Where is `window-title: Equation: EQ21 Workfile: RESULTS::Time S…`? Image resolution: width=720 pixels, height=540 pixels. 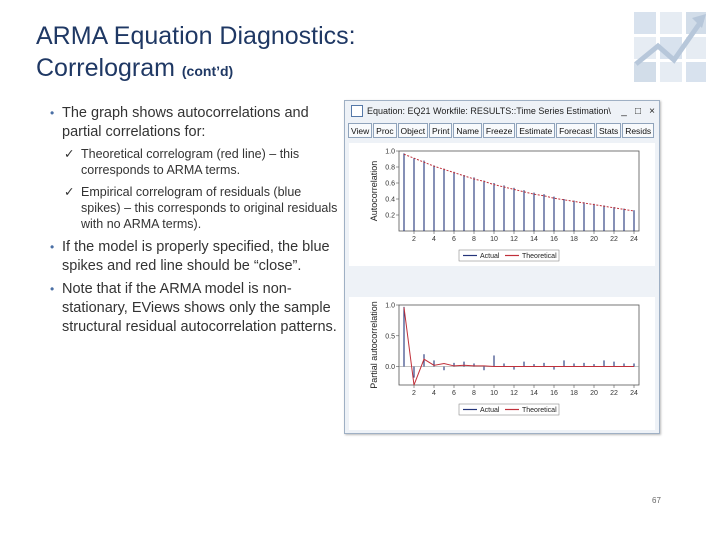 window-title: Equation: EQ21 Workfile: RESULTS::Time S… is located at coordinates (489, 111).